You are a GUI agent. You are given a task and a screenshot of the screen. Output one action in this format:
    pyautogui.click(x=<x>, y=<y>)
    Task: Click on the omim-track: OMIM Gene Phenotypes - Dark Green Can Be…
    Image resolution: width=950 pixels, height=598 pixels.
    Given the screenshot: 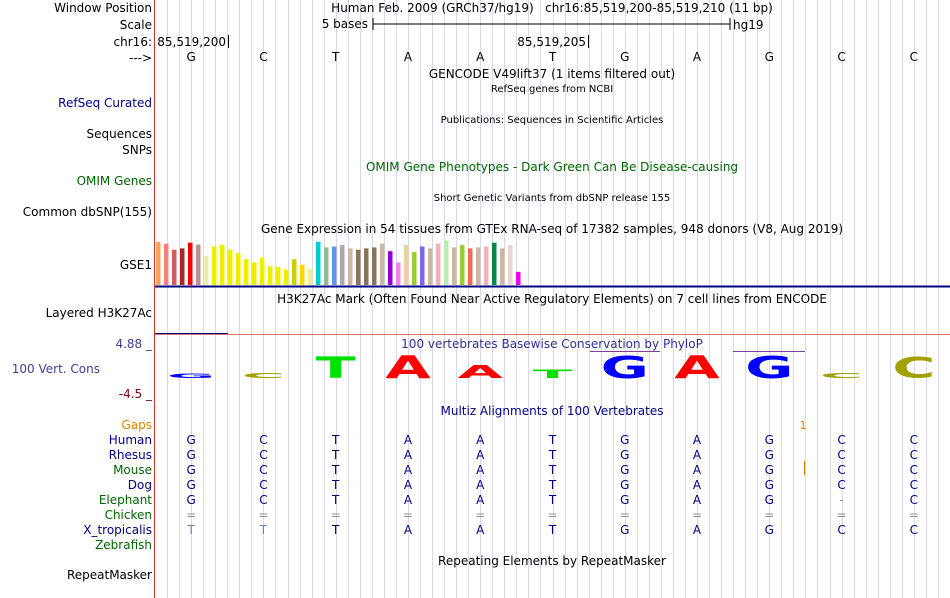 What is the action you would take?
    pyautogui.click(x=407, y=174)
    